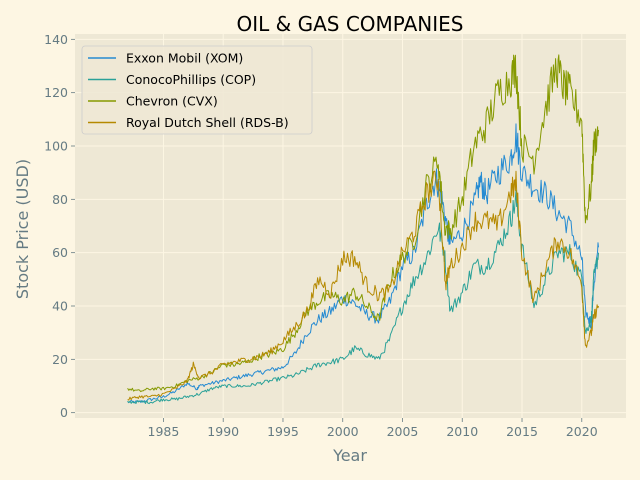 Image resolution: width=640 pixels, height=480 pixels. Describe the element at coordinates (191, 79) in the screenshot. I see `legend-label: ConocoPhillips (COP)` at that location.